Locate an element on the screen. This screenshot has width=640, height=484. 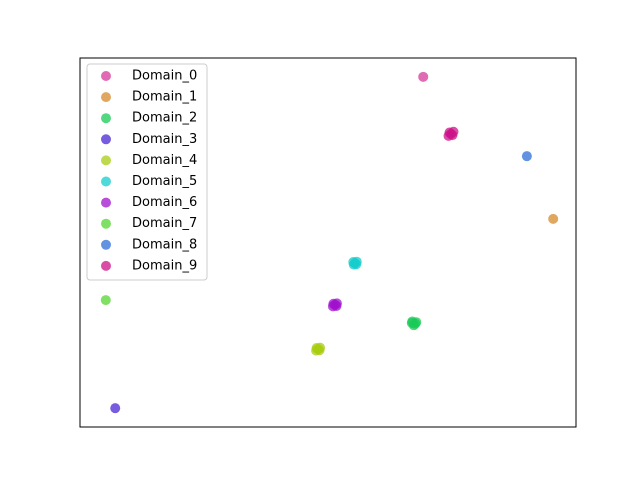
legend-label: Domain_5 is located at coordinates (164, 181).